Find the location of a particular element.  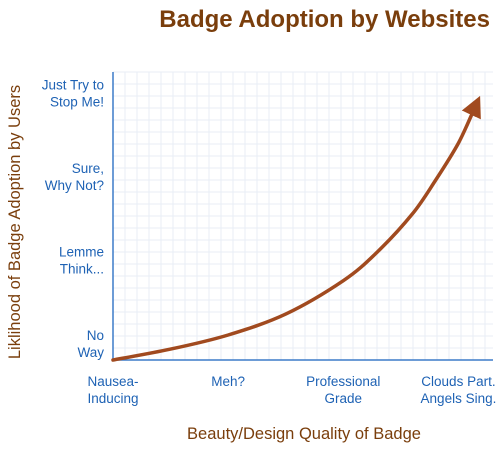

y-tick-label: Just Try to Stop Me! is located at coordinates (73, 93).